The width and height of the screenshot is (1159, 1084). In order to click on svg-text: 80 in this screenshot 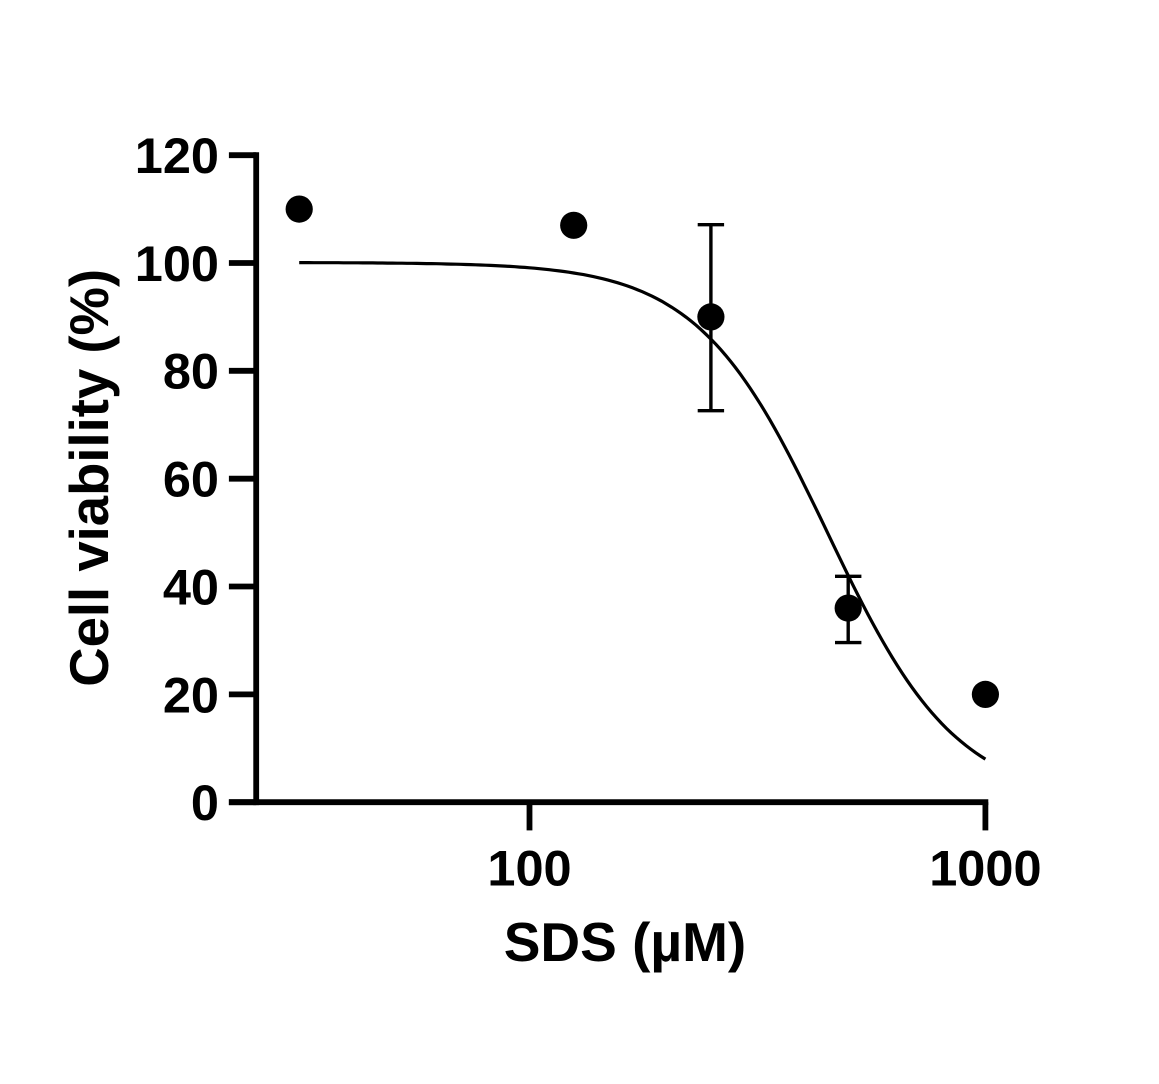, I will do `click(191, 371)`.